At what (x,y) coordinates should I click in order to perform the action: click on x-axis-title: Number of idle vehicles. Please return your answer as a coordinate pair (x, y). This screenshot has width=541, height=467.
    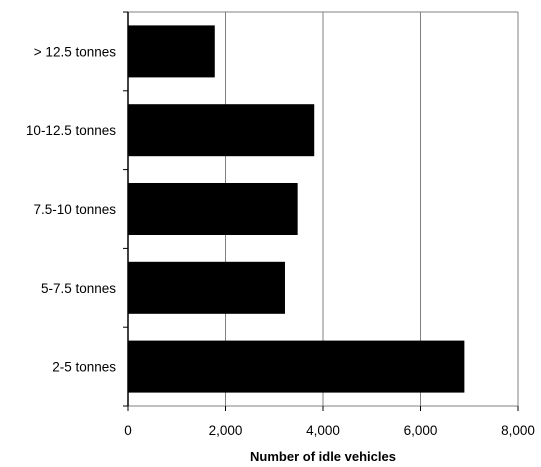
    Looking at the image, I should click on (323, 456).